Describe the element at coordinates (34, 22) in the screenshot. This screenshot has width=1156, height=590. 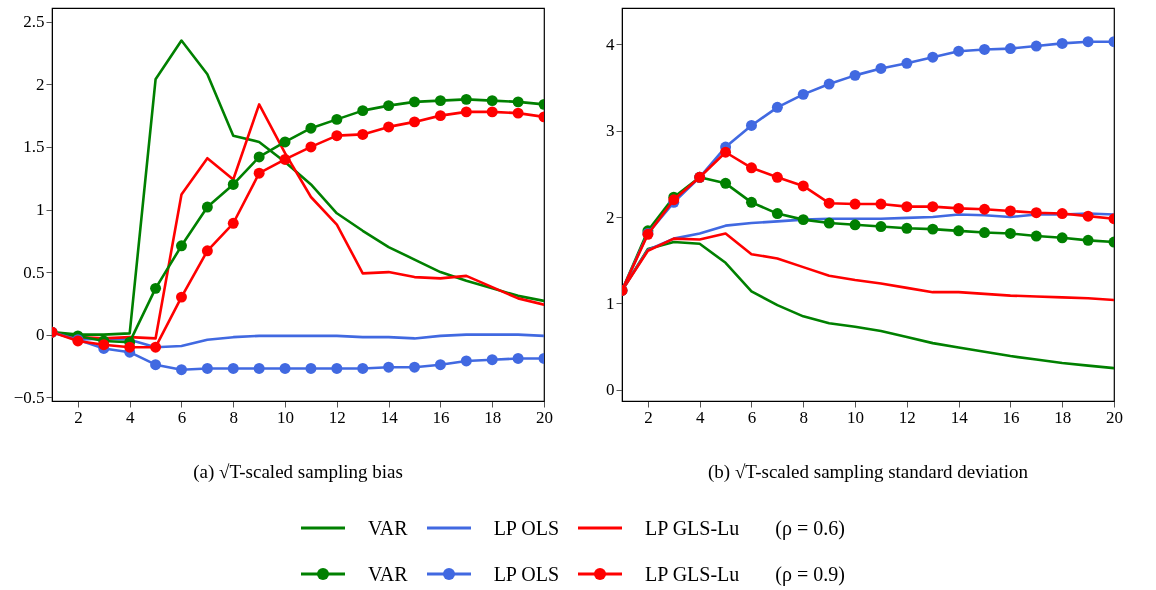
I see `y-tick-label: 2.5` at that location.